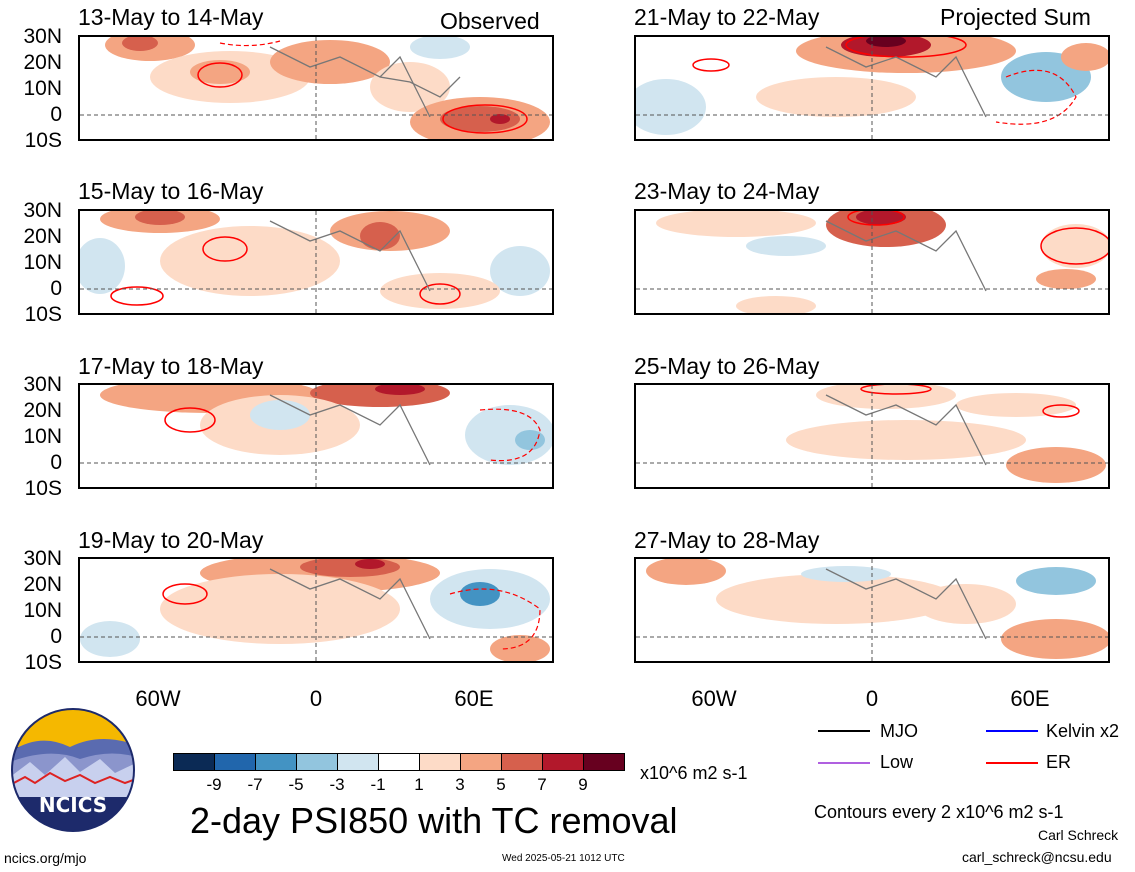  What do you see at coordinates (316, 698) in the screenshot?
I see `lon-label-left-0: 0` at bounding box center [316, 698].